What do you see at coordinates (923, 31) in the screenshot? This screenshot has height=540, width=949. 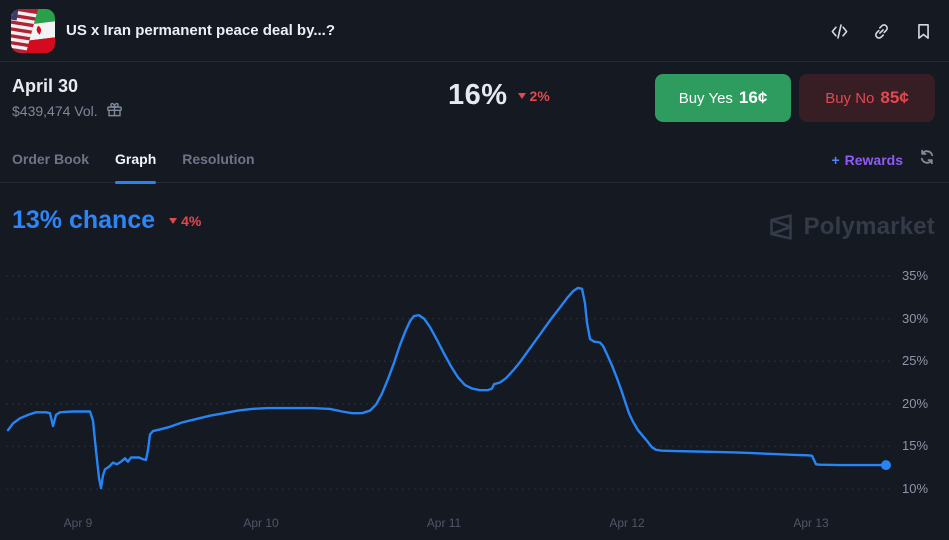 I see `bookmark-icon` at bounding box center [923, 31].